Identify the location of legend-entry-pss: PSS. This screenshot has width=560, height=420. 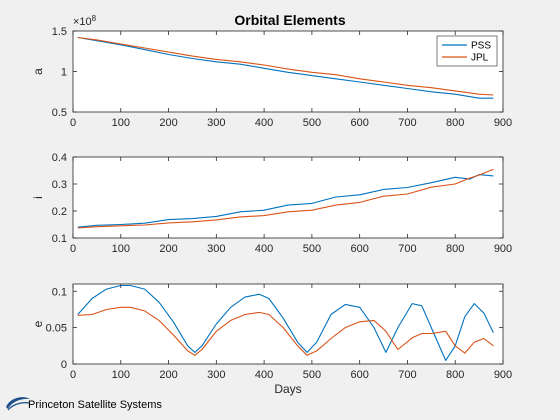
(481, 46).